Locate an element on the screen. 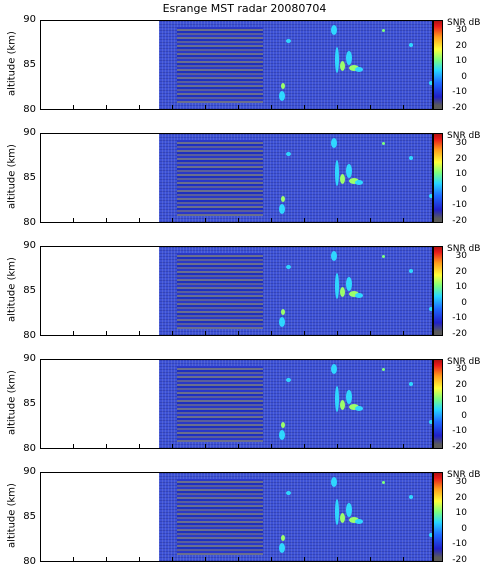  no-data-region is located at coordinates (100, 178).